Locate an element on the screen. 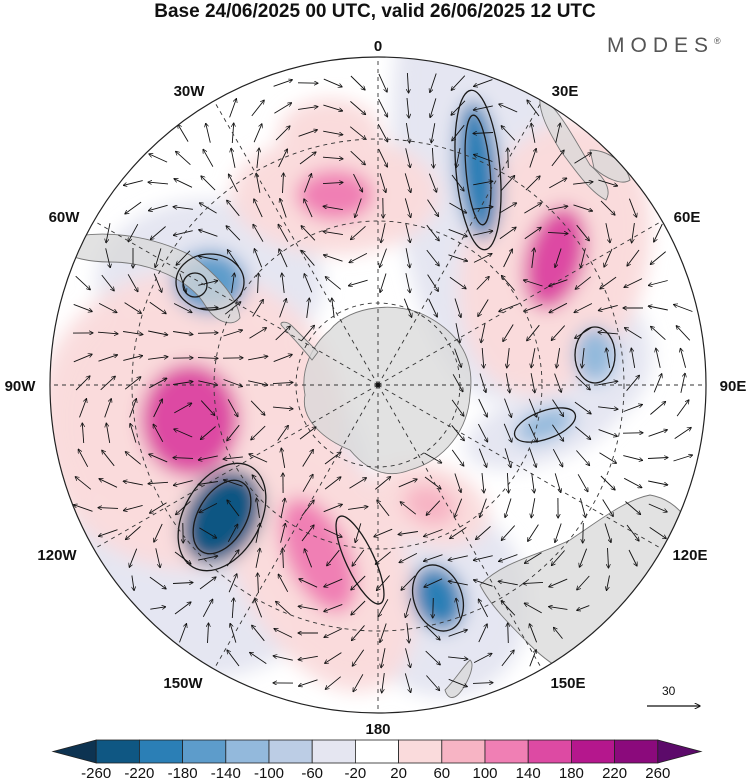  antarctic-peninsula-land is located at coordinates (299, 341).